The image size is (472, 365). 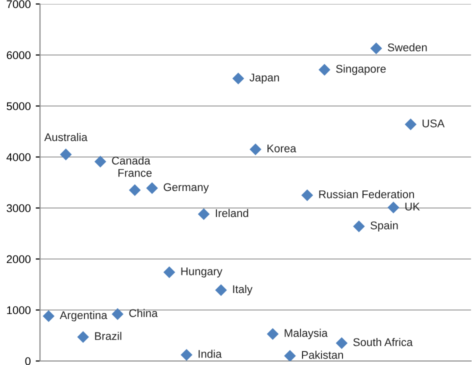 I want to click on y-tick-label: 7000, so click(x=18, y=4).